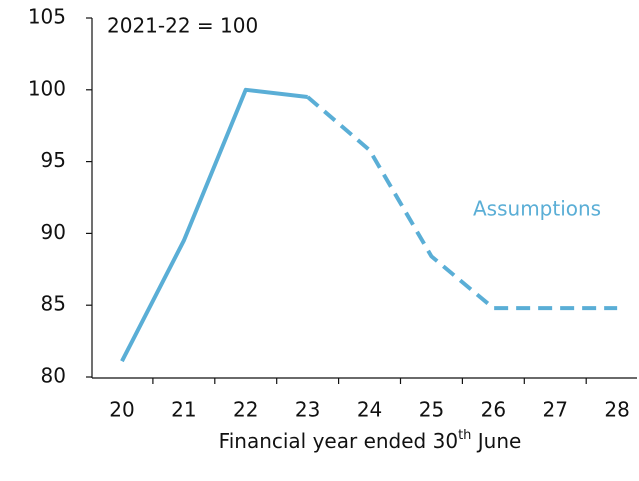 Image resolution: width=639 pixels, height=481 pixels. Describe the element at coordinates (537, 209) in the screenshot. I see `series-label: Assumptions` at that location.